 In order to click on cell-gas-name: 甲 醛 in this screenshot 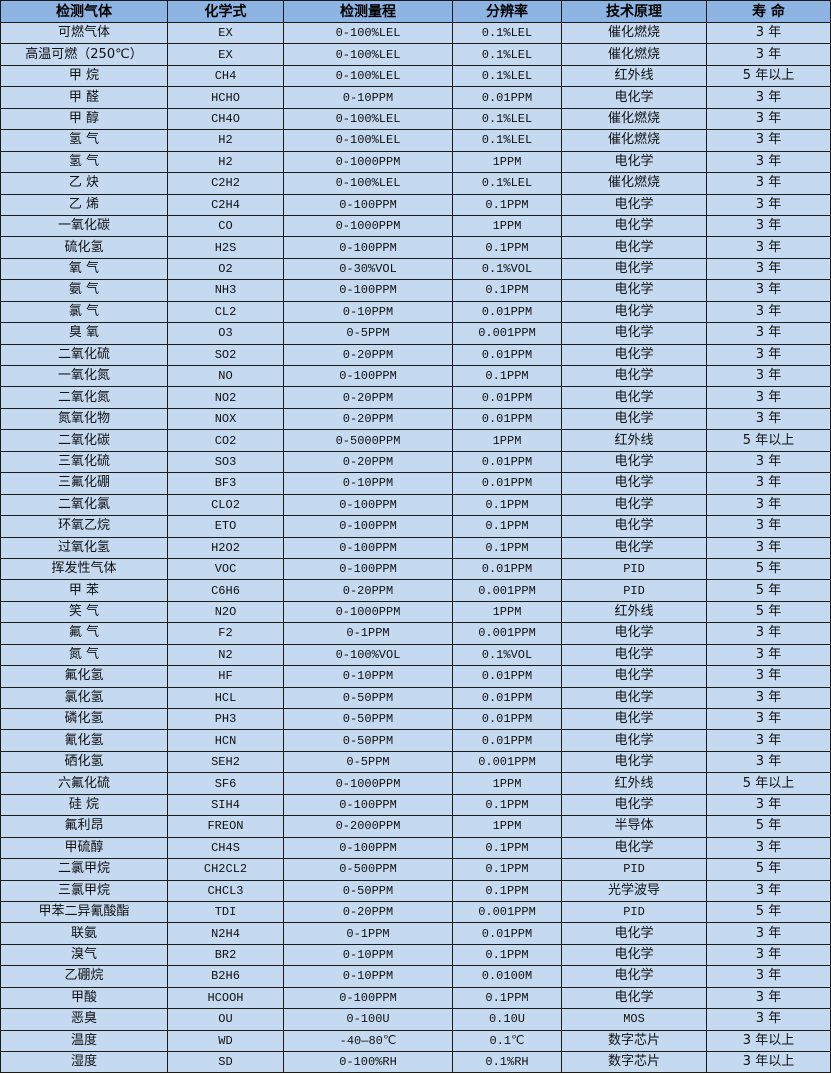, I will do `click(84, 97)`.